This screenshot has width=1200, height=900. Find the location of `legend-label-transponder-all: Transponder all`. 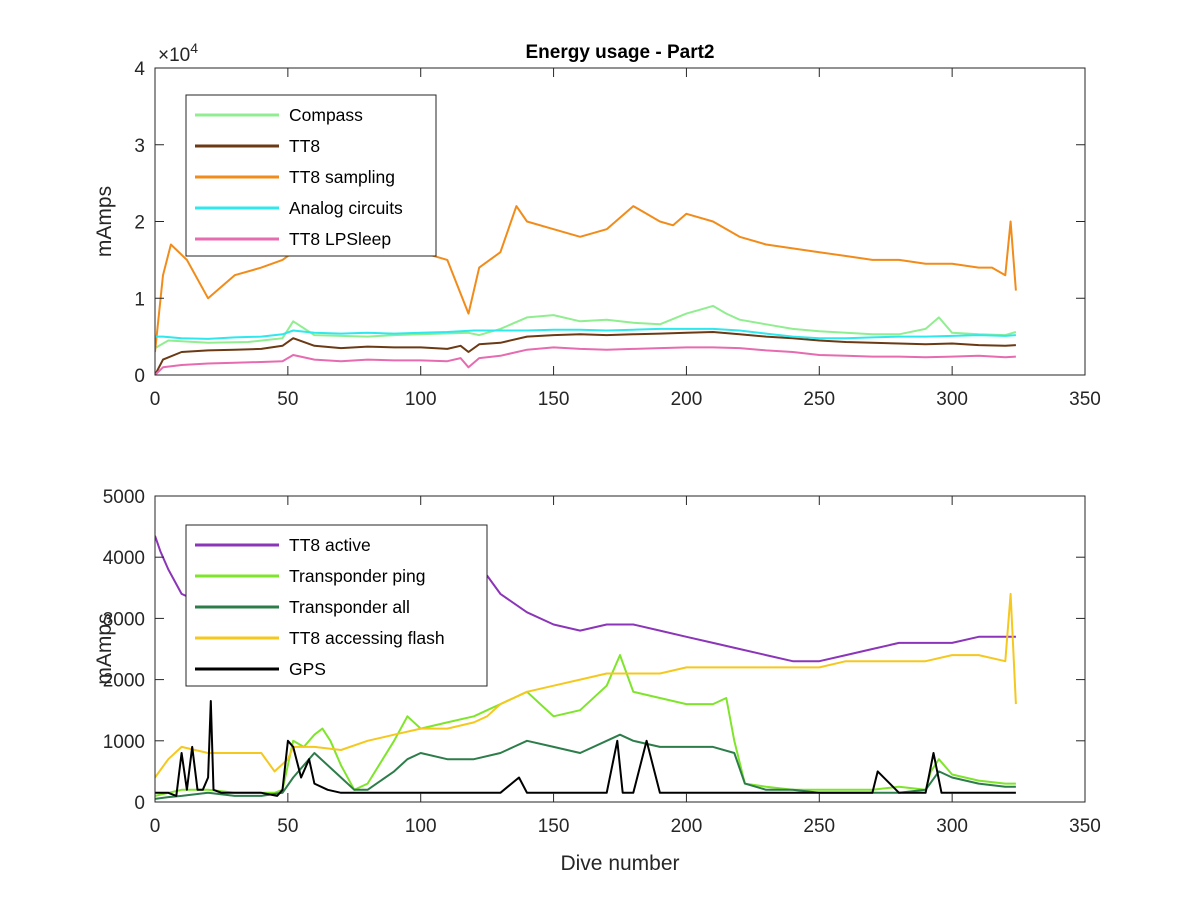

legend-label-transponder-all: Transponder all is located at coordinates (349, 607).